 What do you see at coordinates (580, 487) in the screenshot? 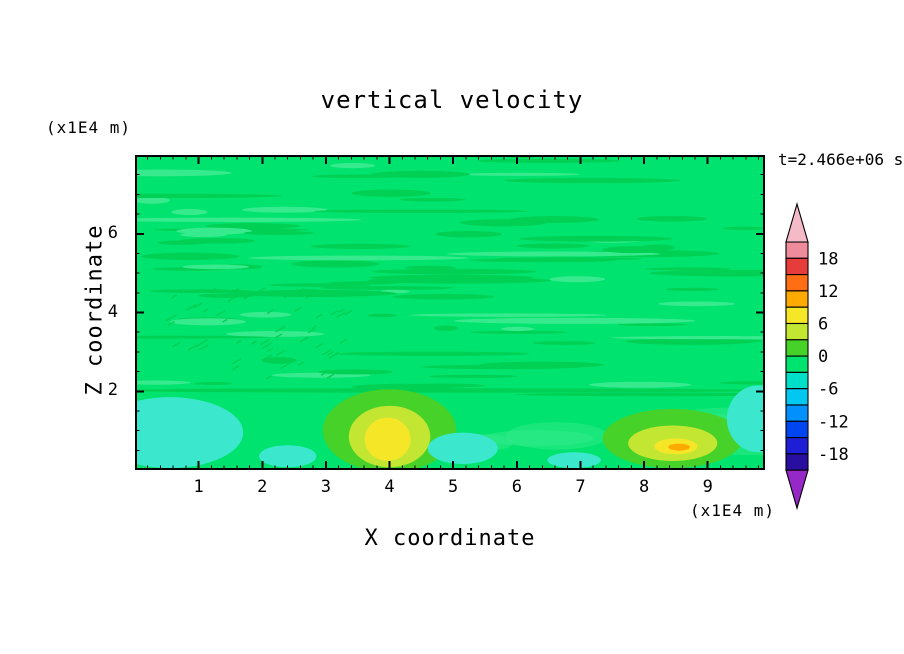
I see `x-tick-label: 7` at bounding box center [580, 487].